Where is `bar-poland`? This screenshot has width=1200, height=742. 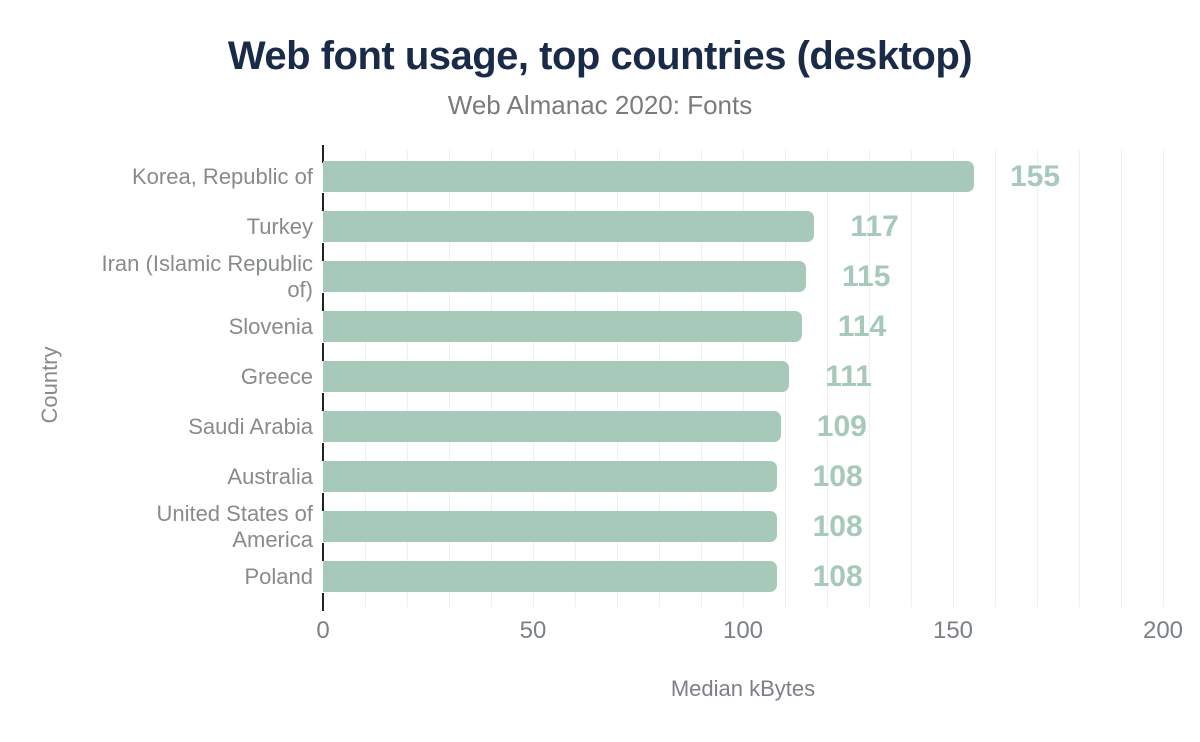 bar-poland is located at coordinates (550, 576).